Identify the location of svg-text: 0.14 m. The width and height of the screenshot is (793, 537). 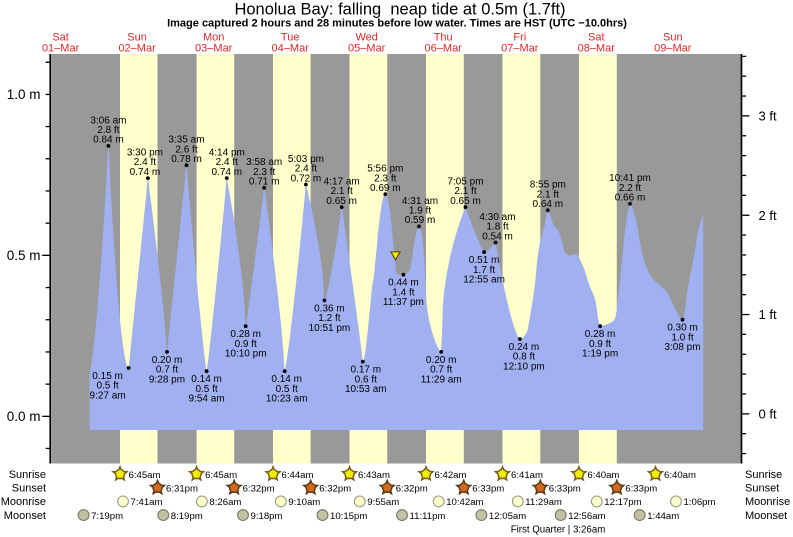
(206, 379).